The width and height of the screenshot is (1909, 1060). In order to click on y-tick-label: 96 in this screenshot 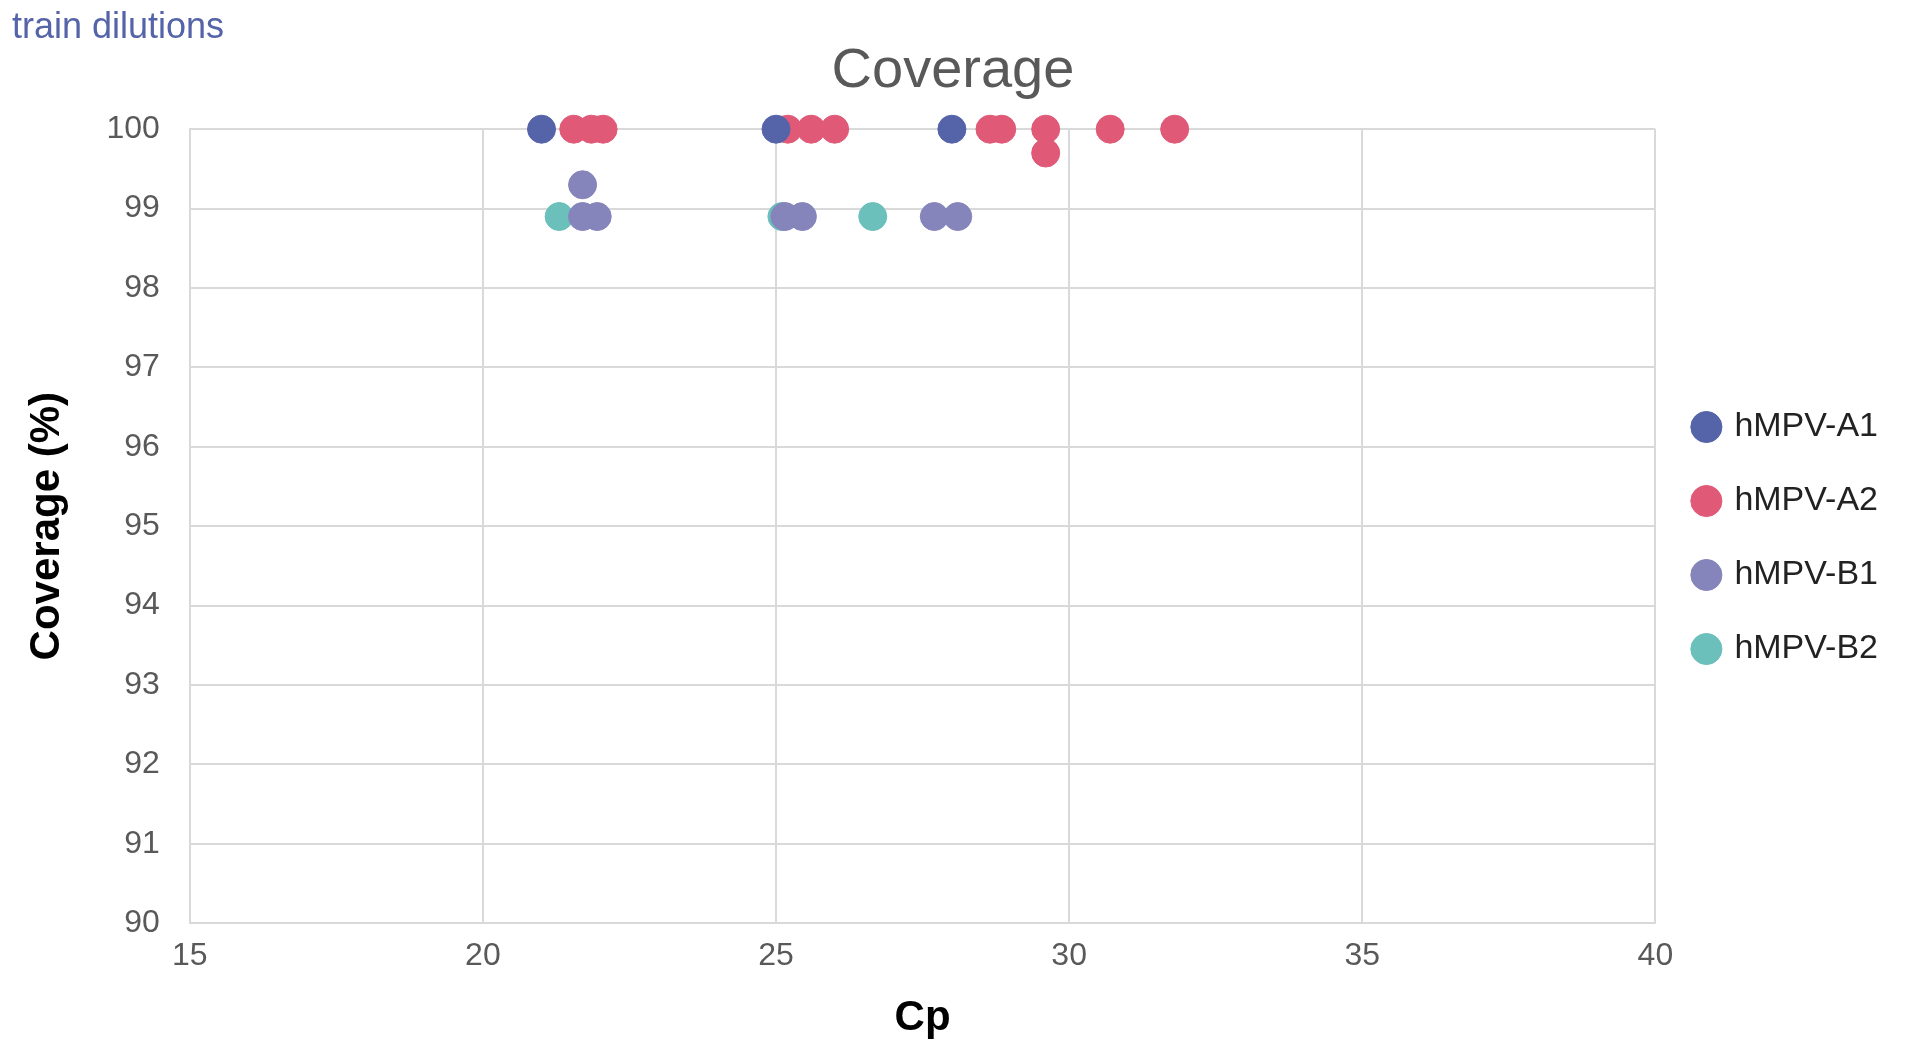, I will do `click(142, 444)`.